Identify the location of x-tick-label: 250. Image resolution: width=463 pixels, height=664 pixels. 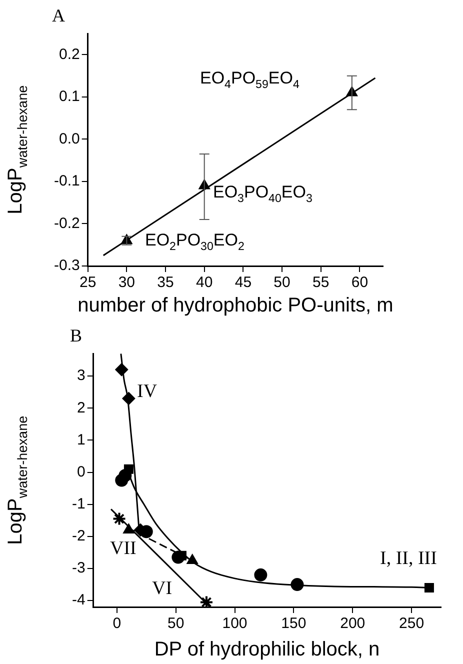
(411, 623).